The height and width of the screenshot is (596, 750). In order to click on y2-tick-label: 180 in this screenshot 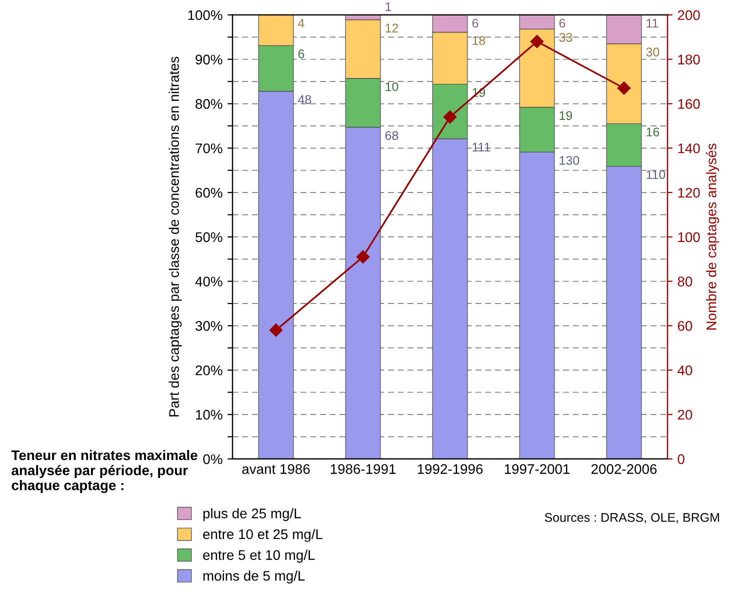, I will do `click(689, 59)`.